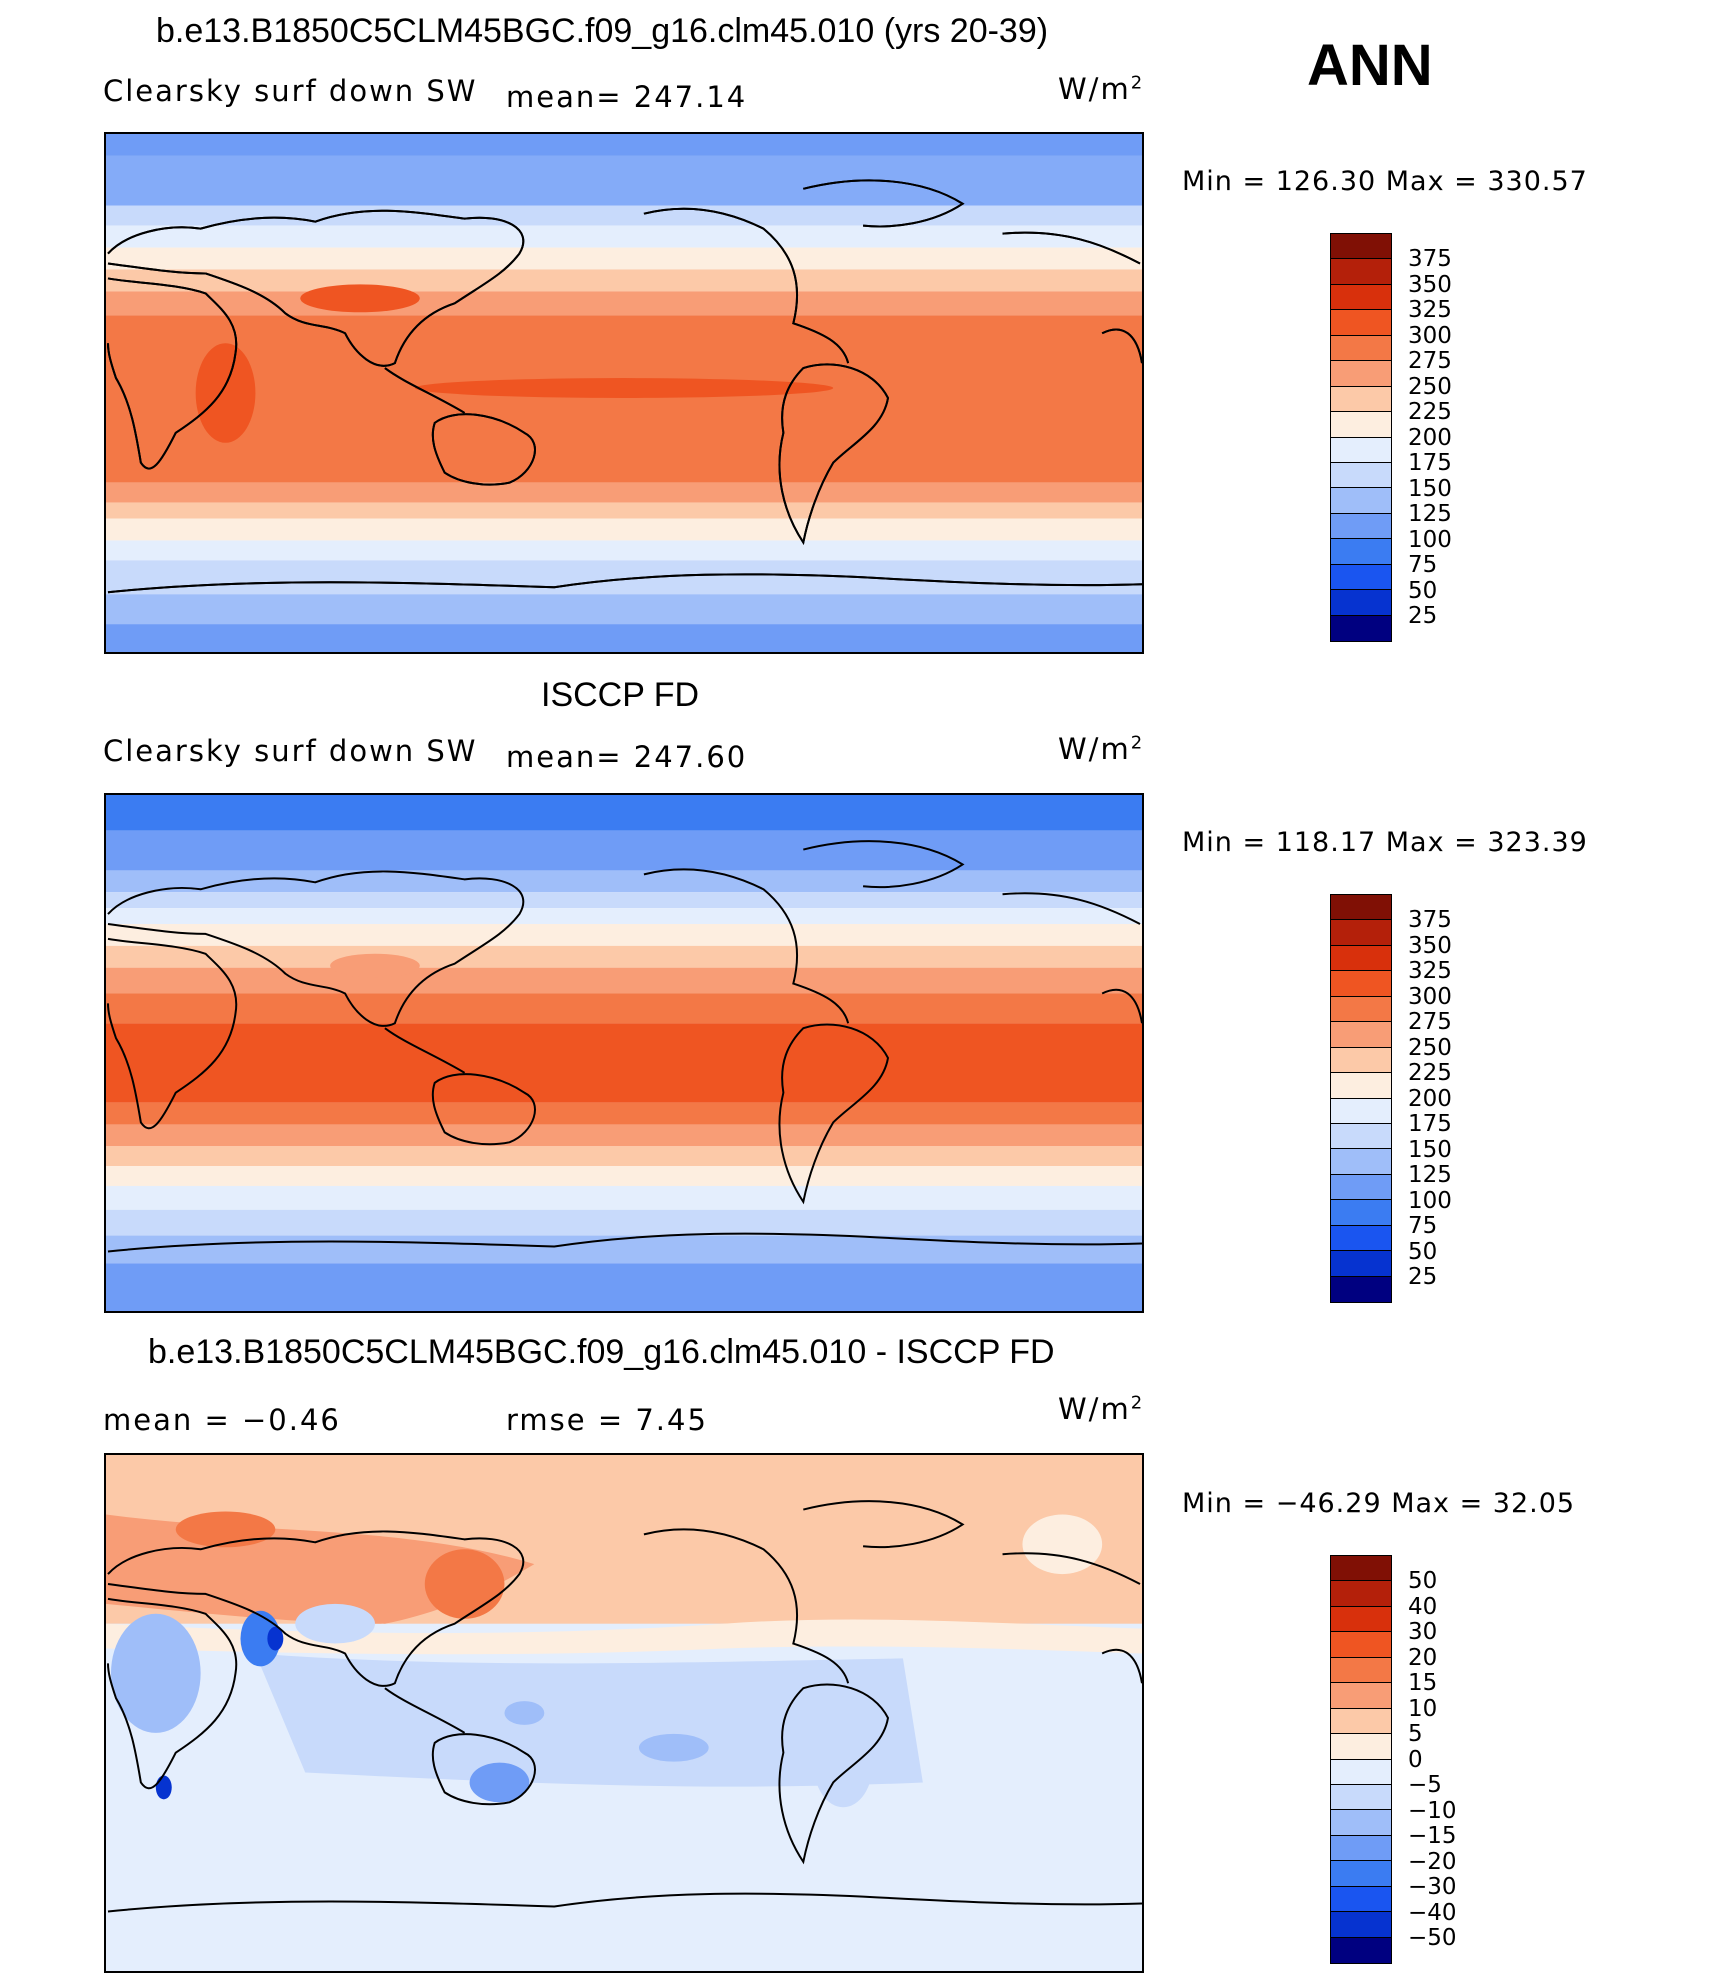  What do you see at coordinates (1101, 749) in the screenshot?
I see `panel2-units: W/m2` at bounding box center [1101, 749].